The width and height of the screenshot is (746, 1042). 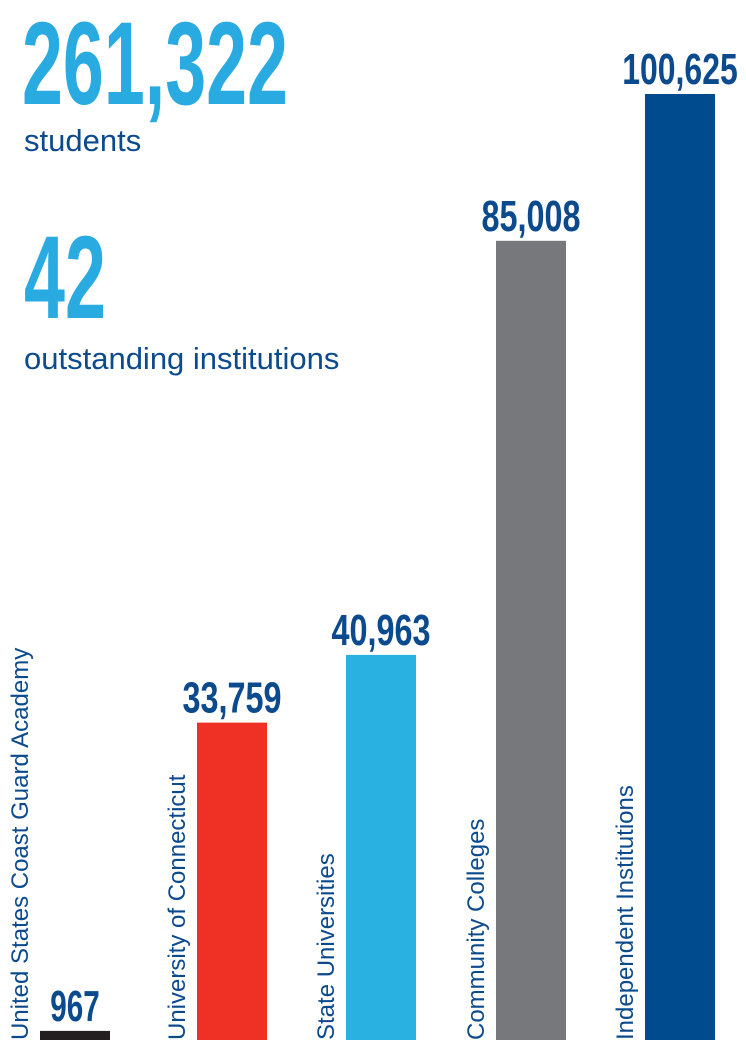 I want to click on category-label: Community Colleges, so click(x=476, y=929).